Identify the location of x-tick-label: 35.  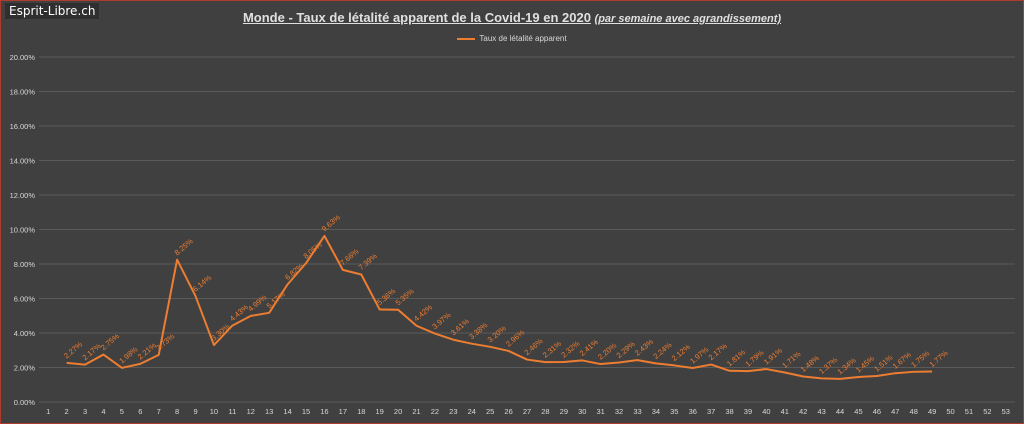
(674, 411).